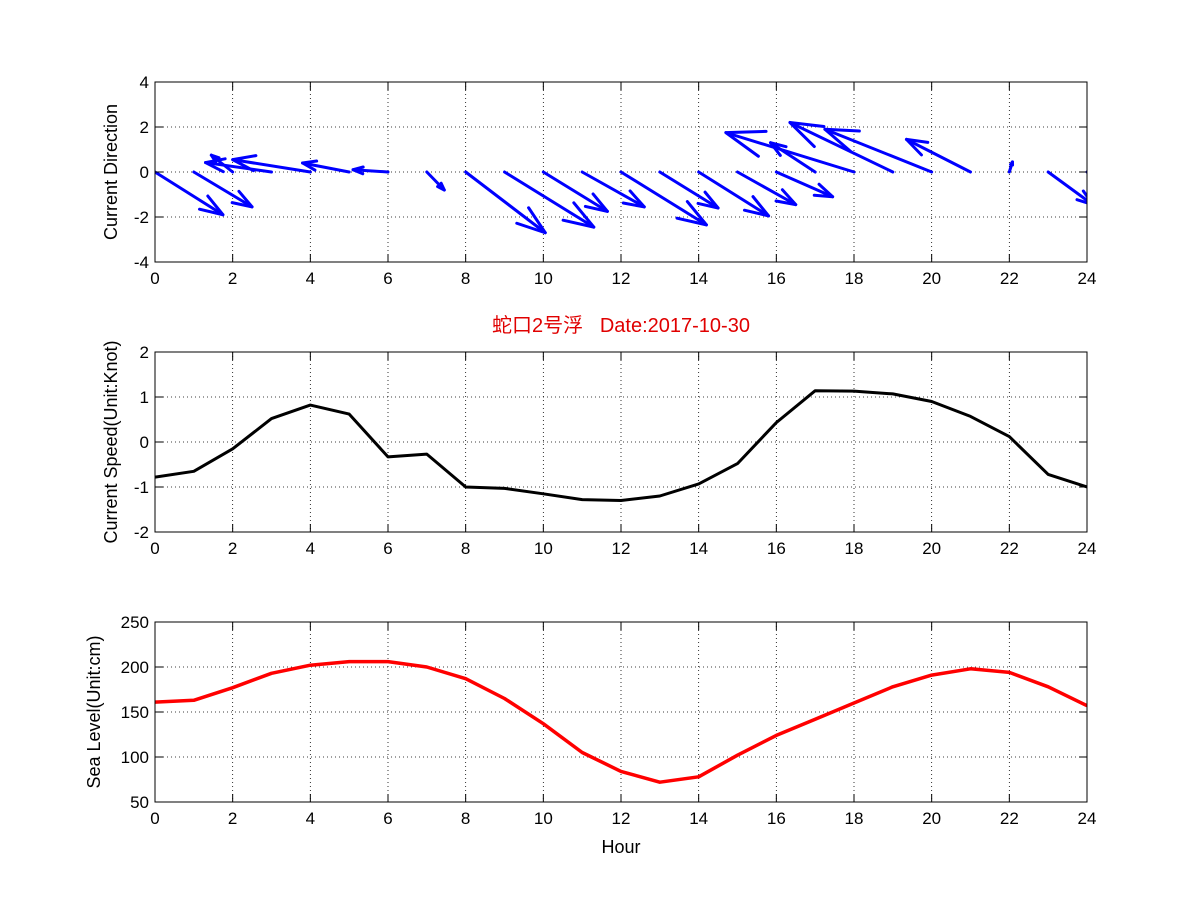  Describe the element at coordinates (135, 757) in the screenshot. I see `y-tick-label: 100` at that location.